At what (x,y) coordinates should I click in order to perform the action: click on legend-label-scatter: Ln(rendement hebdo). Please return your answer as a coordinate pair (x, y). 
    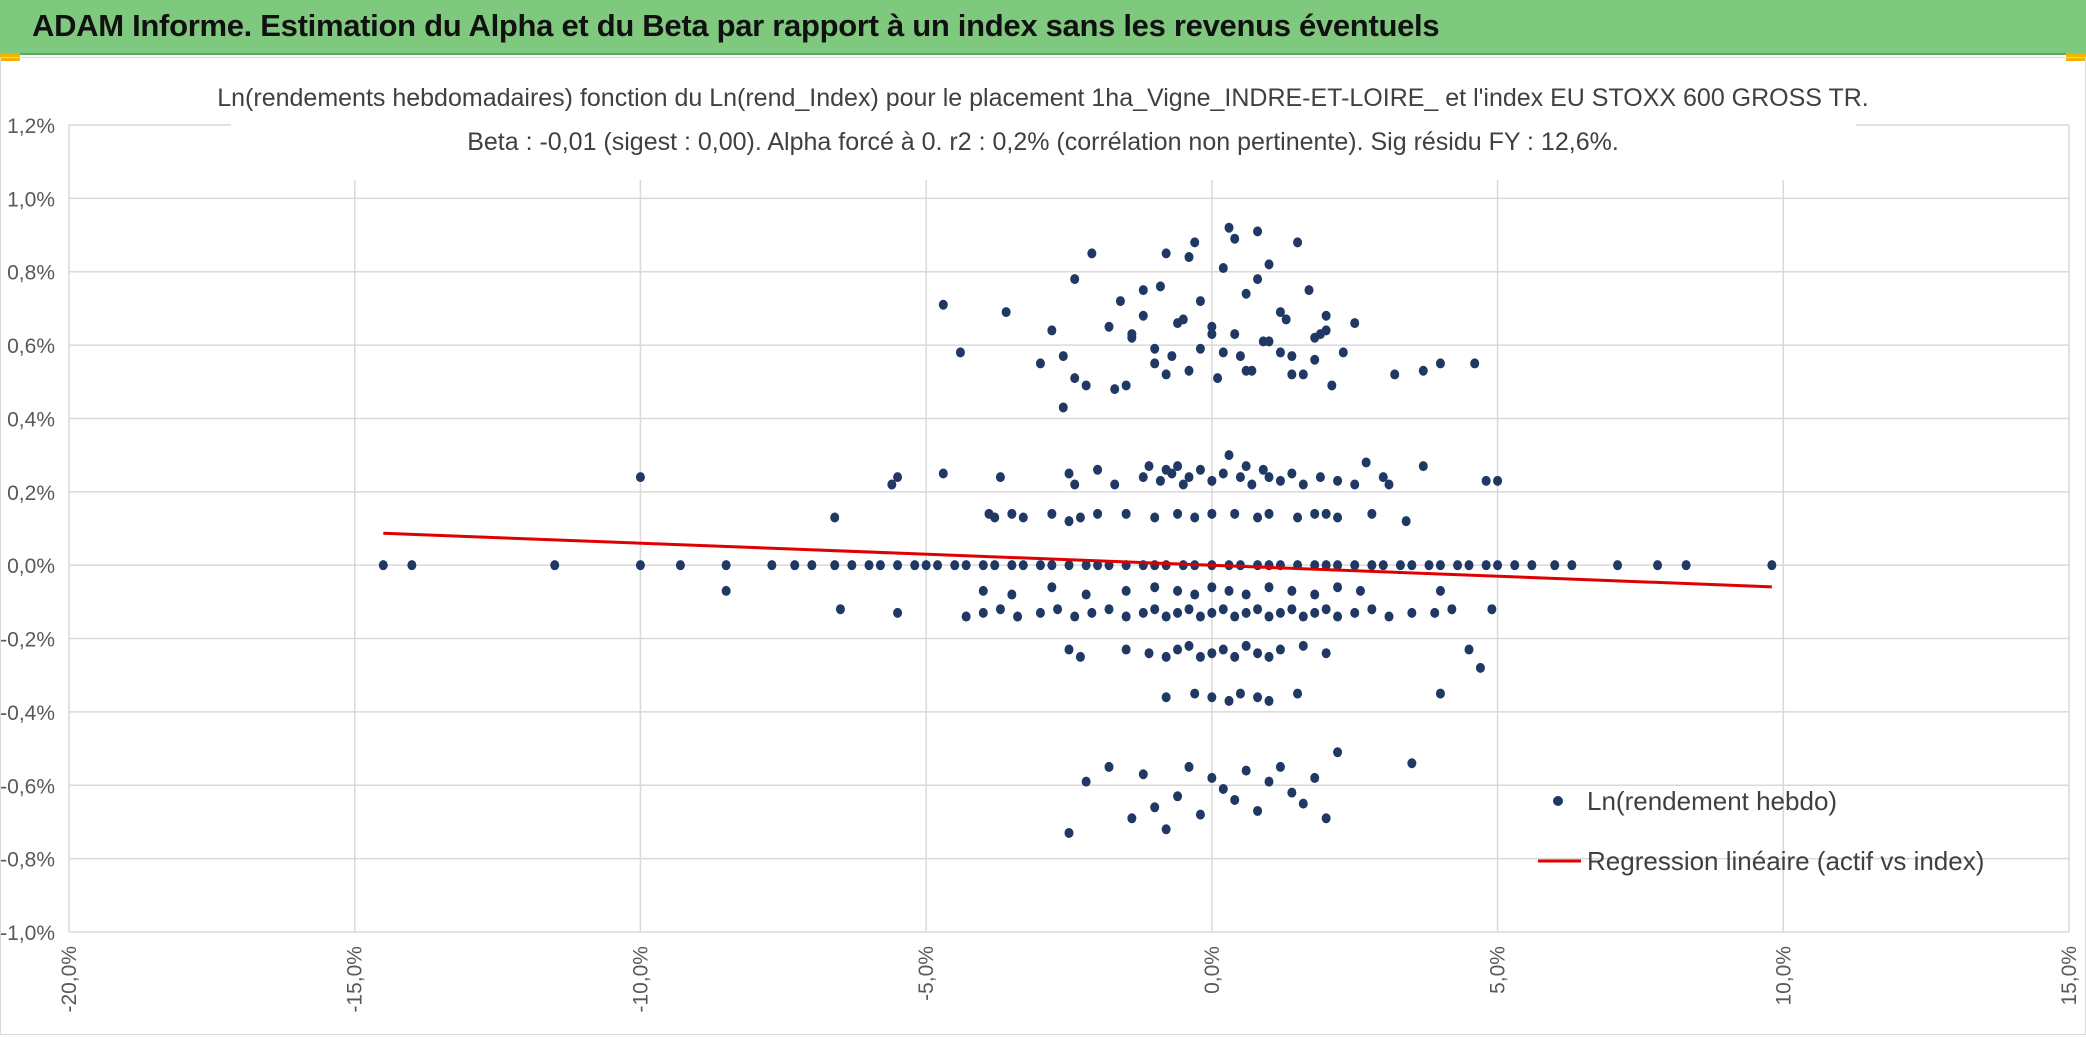
    Looking at the image, I should click on (1712, 801).